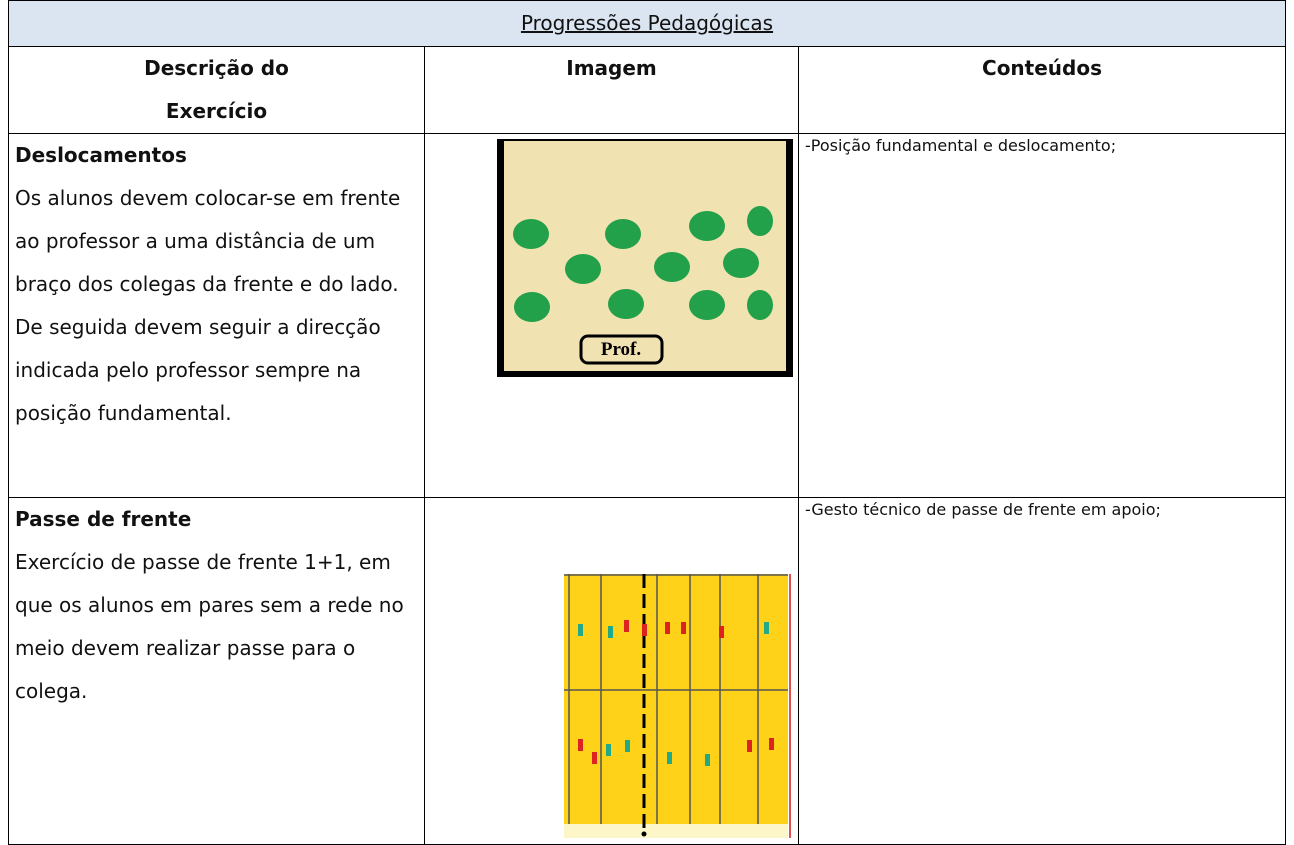  What do you see at coordinates (611, 90) in the screenshot?
I see `header-cell: Imagem` at bounding box center [611, 90].